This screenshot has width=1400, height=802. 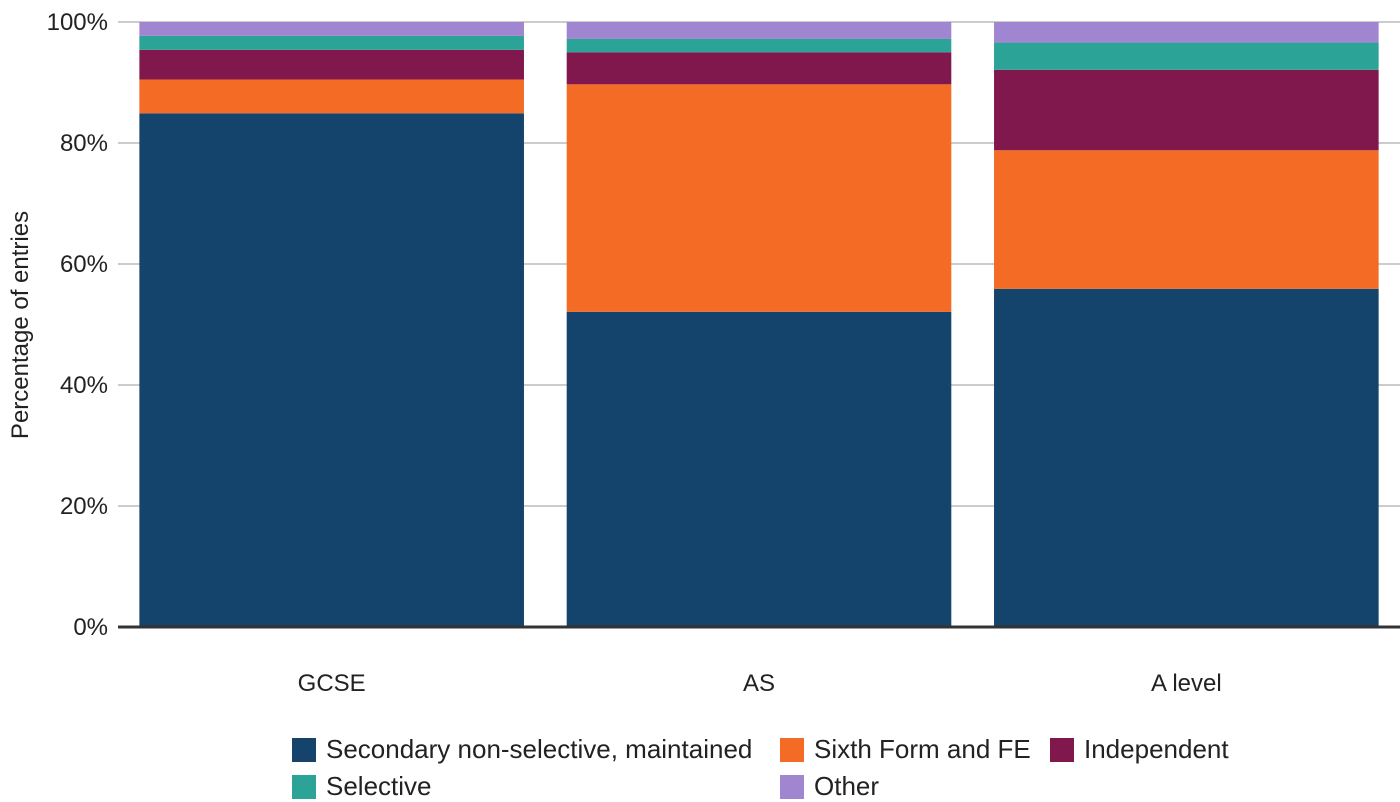 I want to click on legend-item: Sixth Form and FE, so click(x=905, y=749).